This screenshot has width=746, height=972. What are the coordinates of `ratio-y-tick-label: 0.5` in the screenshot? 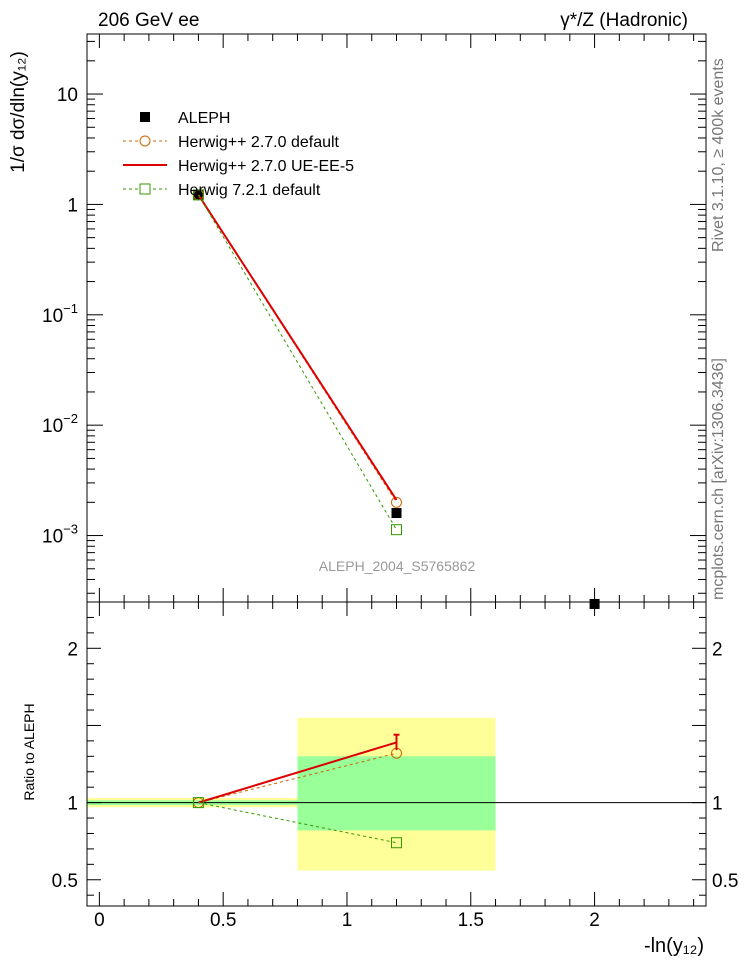 It's located at (65, 881).